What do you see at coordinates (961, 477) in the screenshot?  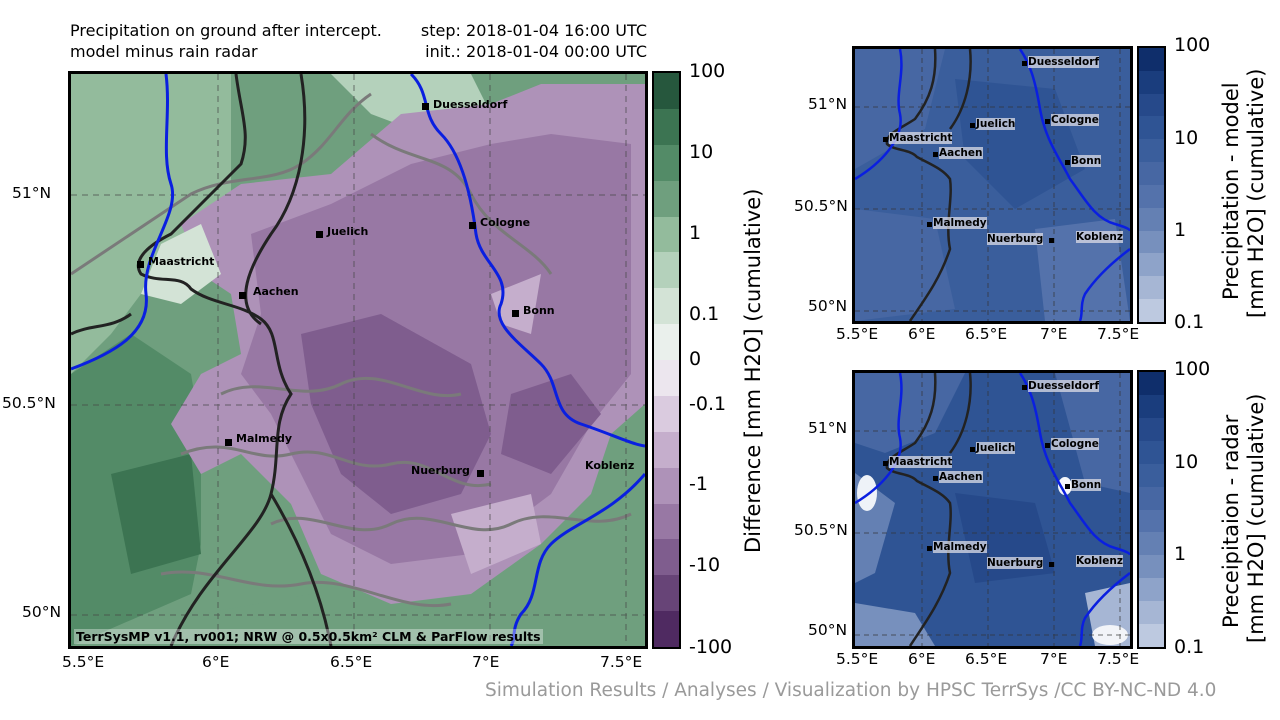 I see `radar-aachen-label: Aachen` at bounding box center [961, 477].